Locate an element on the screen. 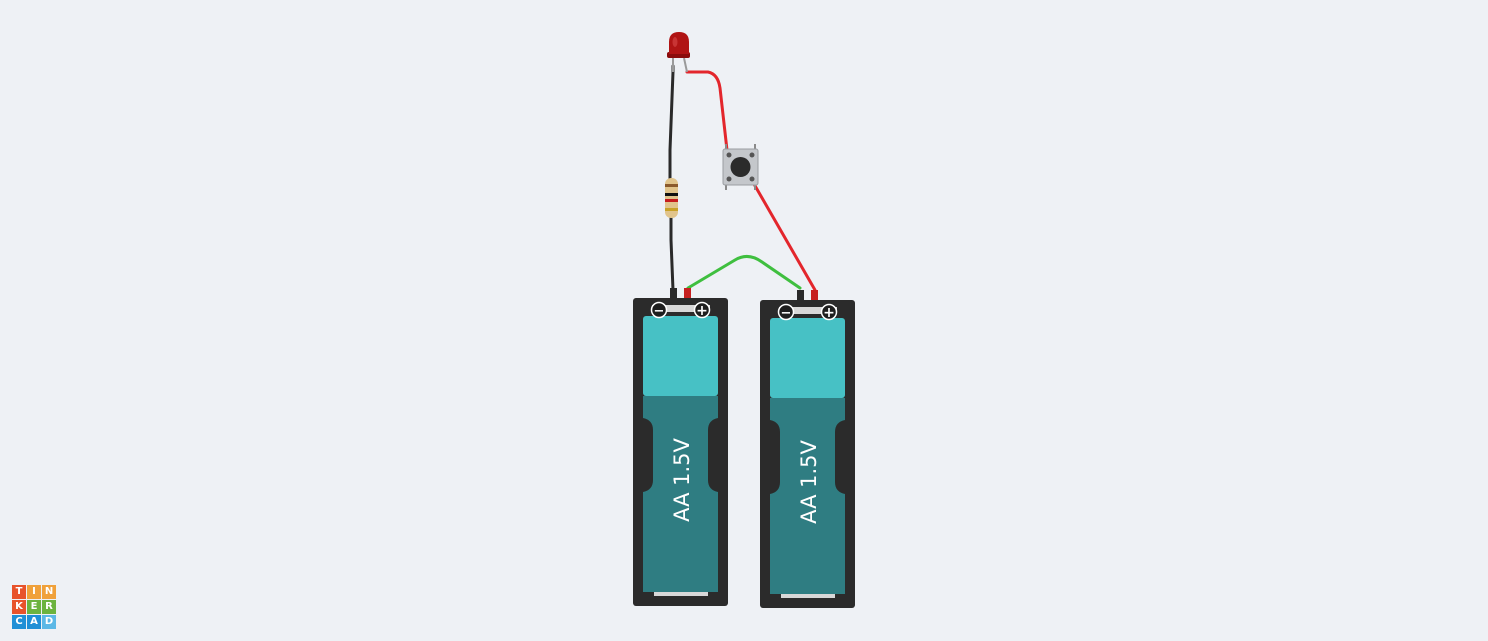 Image resolution: width=1488 pixels, height=641 pixels. red-wire-led-to-button is located at coordinates (707, 111).